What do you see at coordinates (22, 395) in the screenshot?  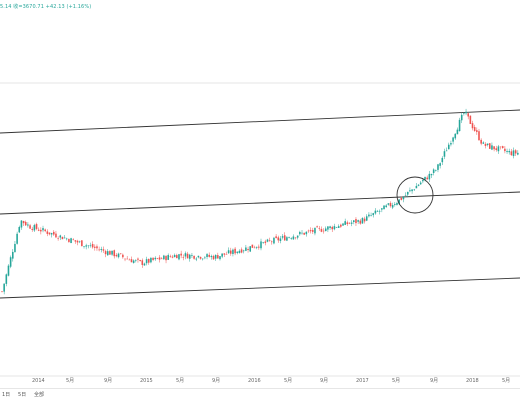 I see `timeframe-5d: 5日` at bounding box center [22, 395].